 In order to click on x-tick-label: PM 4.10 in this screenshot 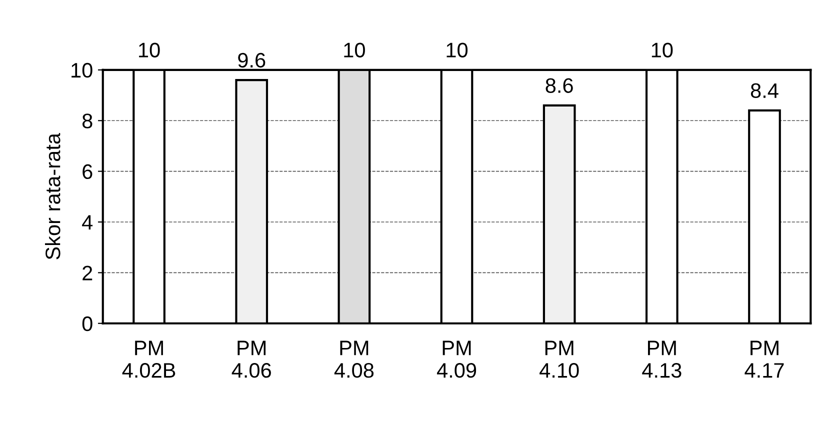, I will do `click(559, 359)`.